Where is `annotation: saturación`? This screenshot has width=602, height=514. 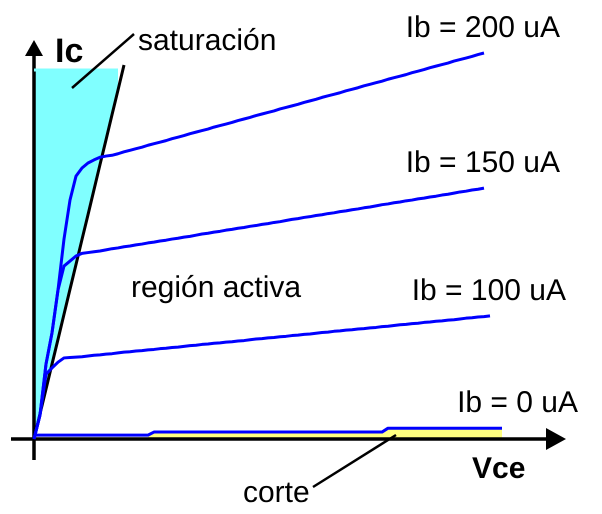 annotation: saturación is located at coordinates (207, 40).